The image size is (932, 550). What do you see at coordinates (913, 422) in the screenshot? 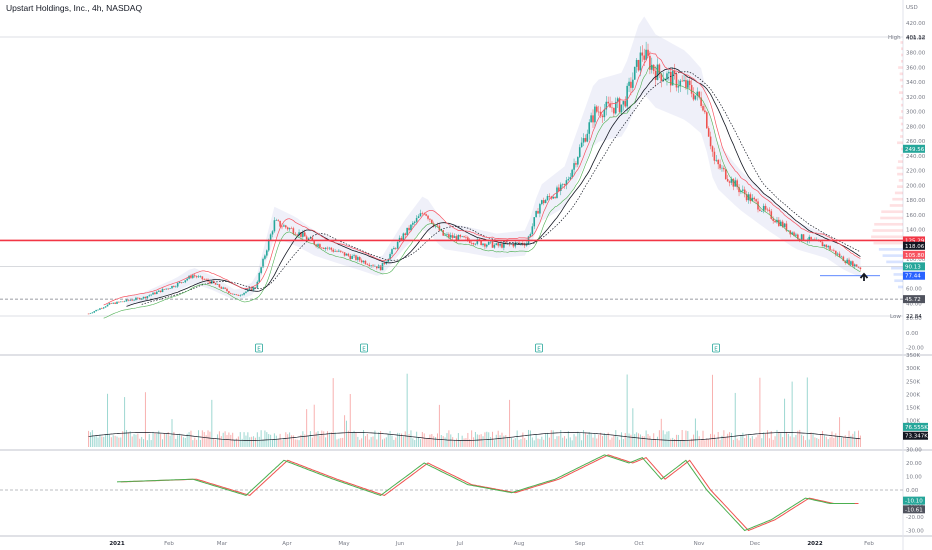
I see `volume-tick-label: 100K` at bounding box center [913, 422].